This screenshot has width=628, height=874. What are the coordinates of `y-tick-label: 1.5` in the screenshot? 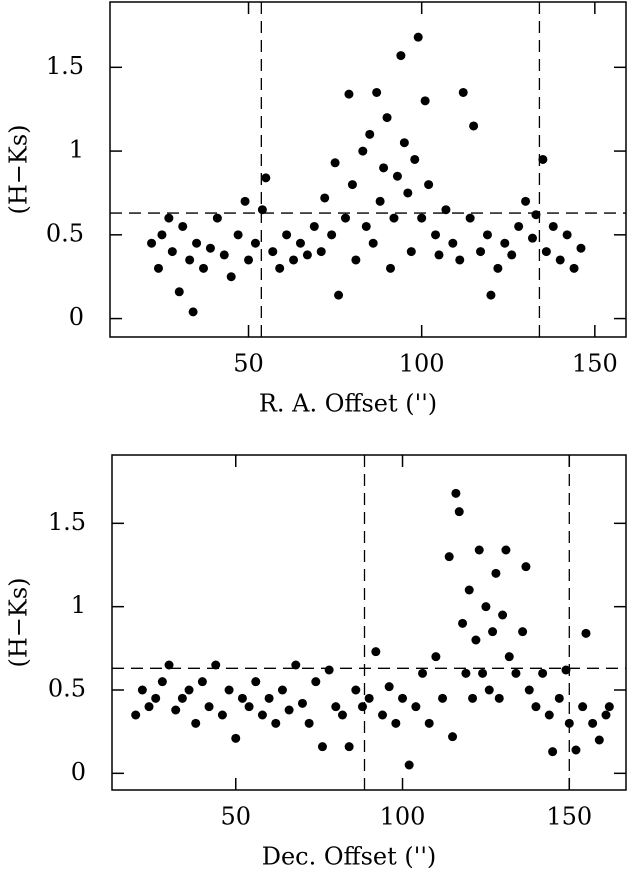 It's located at (65, 66).